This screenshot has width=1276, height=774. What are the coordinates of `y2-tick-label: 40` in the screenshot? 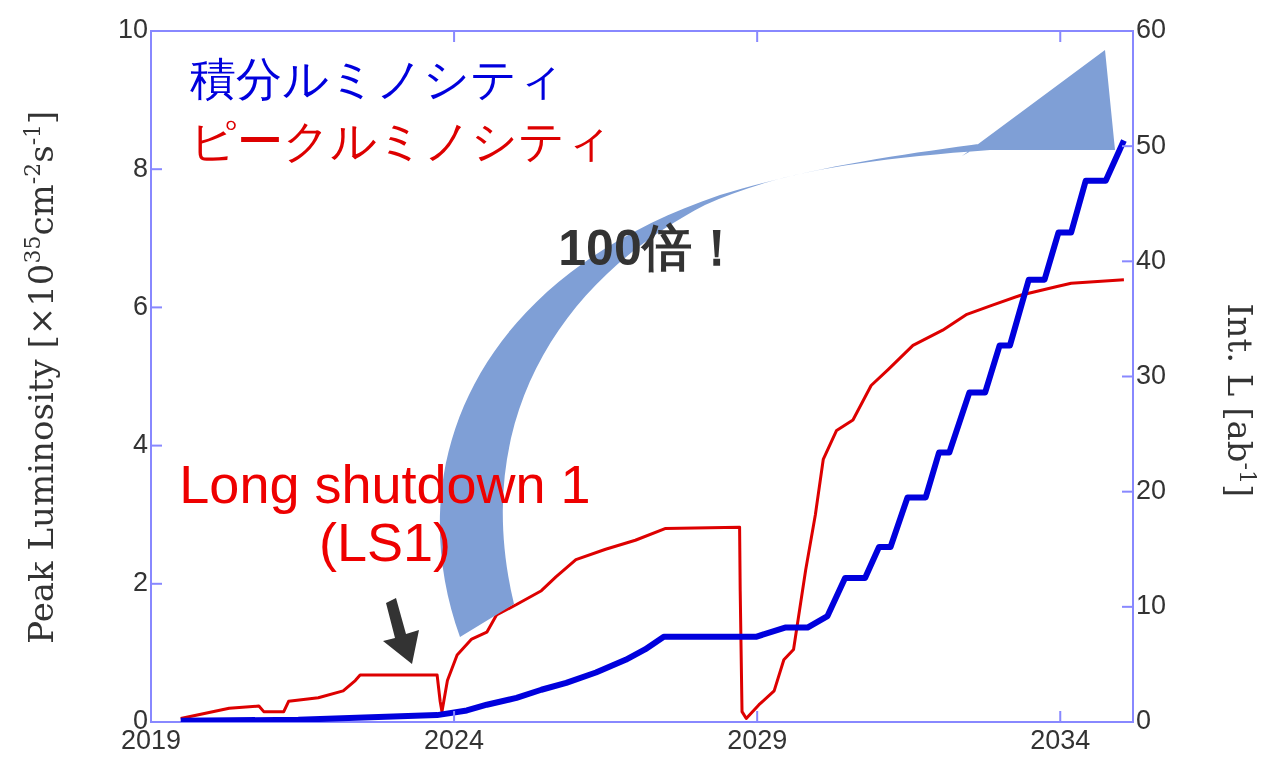 It's located at (1151, 259).